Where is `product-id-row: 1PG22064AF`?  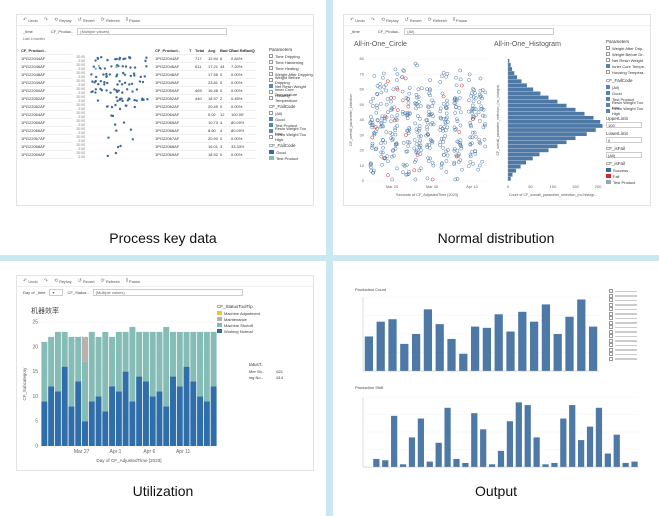
product-id-row: 1PG22064AF is located at coordinates (46, 115).